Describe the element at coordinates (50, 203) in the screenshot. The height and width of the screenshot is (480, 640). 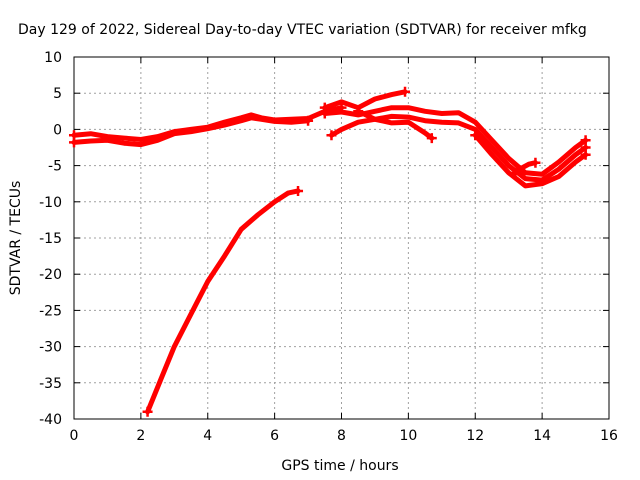
I see `y-tick-label: -10` at that location.